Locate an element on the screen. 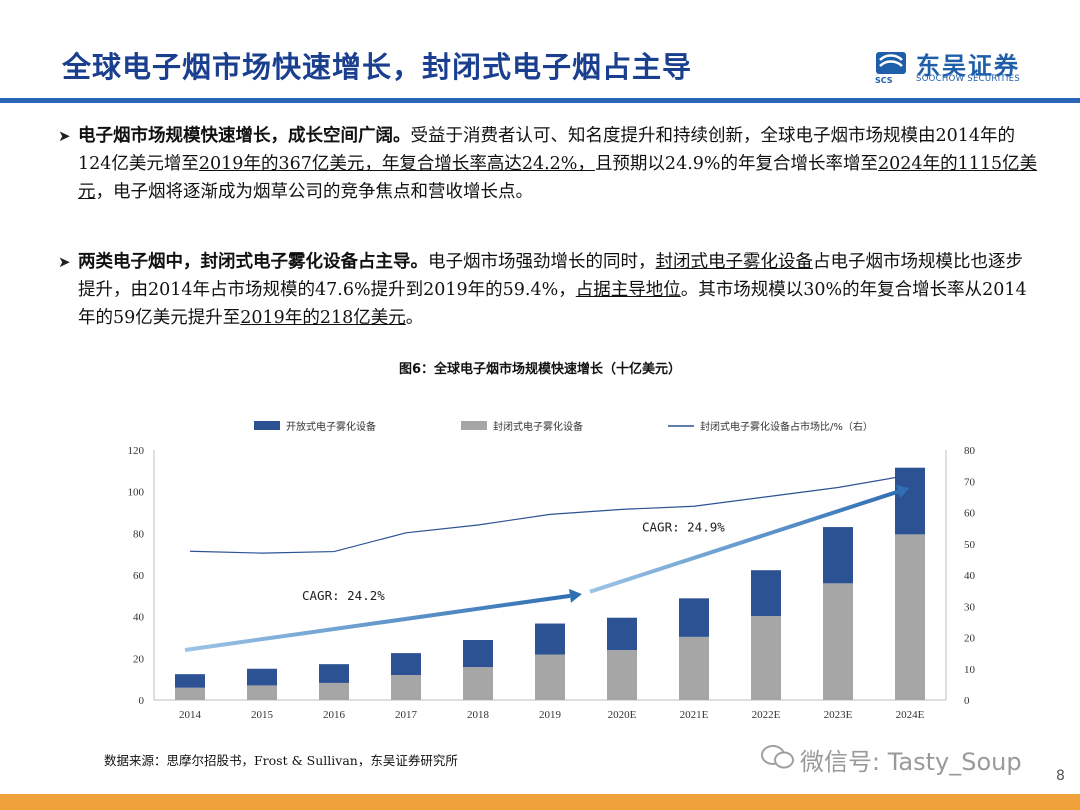  para2-text-1: 电子烟市场强劲增长的同时， is located at coordinates (542, 262).